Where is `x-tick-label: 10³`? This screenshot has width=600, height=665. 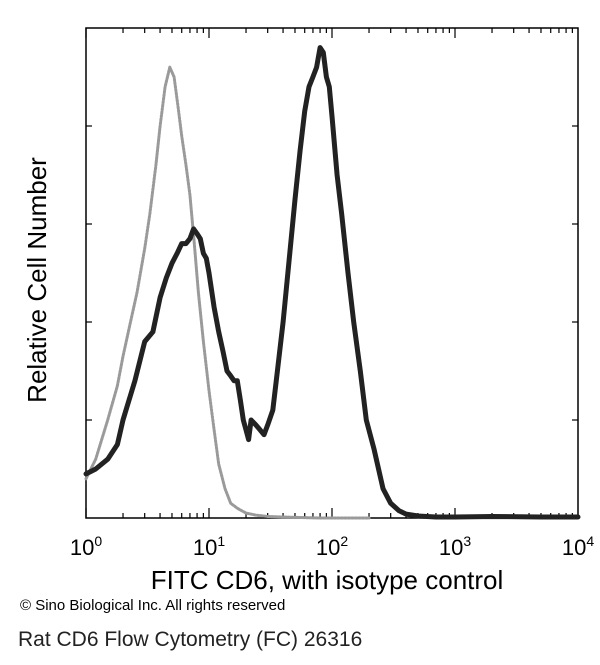
x-tick-label: 10³ is located at coordinates (455, 546).